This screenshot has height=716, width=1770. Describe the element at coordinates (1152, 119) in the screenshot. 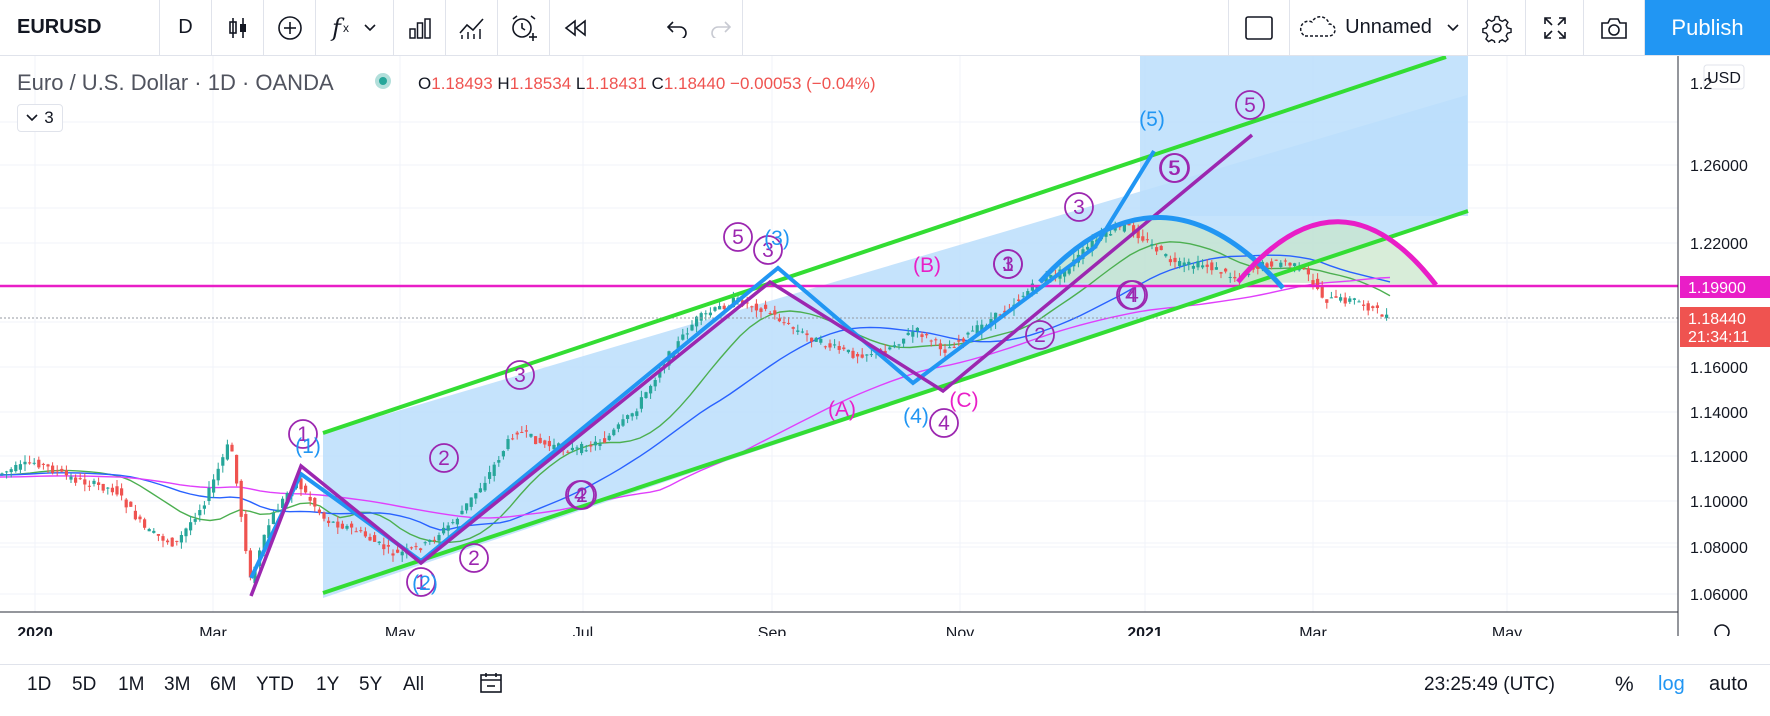

I see `wave-label: (5)` at that location.